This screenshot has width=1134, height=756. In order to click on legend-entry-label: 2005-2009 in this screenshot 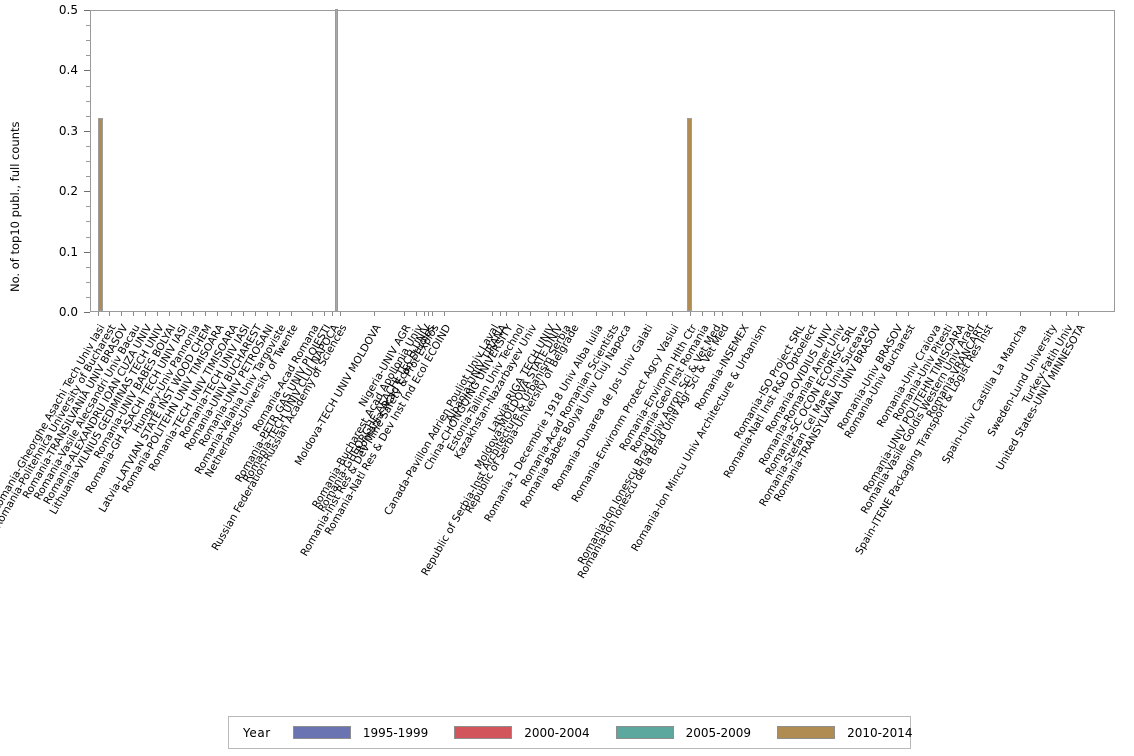, I will do `click(718, 732)`.